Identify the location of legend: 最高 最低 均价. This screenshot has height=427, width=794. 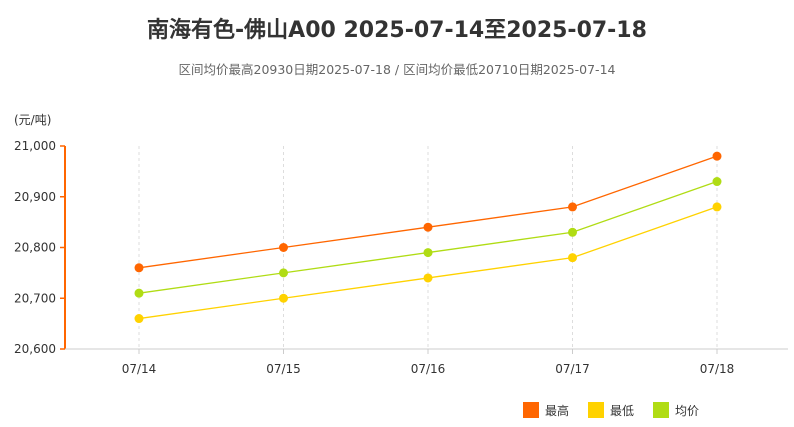
(611, 410).